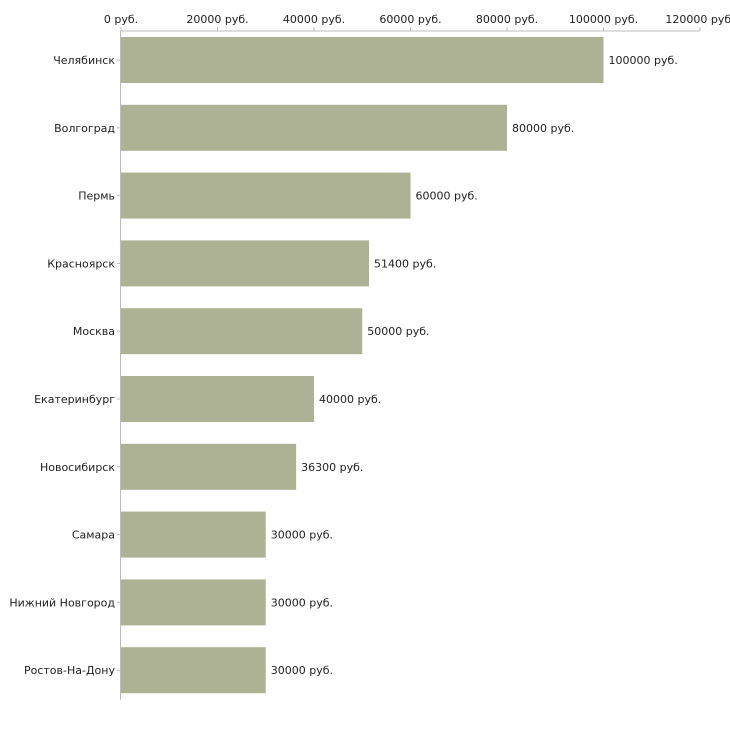 This screenshot has width=730, height=730. Describe the element at coordinates (643, 60) in the screenshot. I see `bar-value-label: 100000 руб.` at that location.